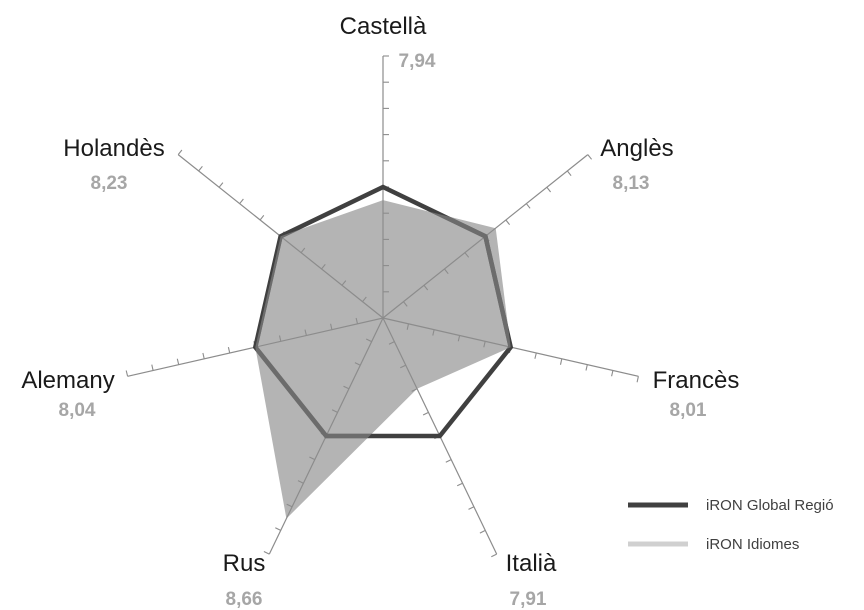 This screenshot has height=610, width=864. I want to click on series-lines-layer, so click(383, 311).